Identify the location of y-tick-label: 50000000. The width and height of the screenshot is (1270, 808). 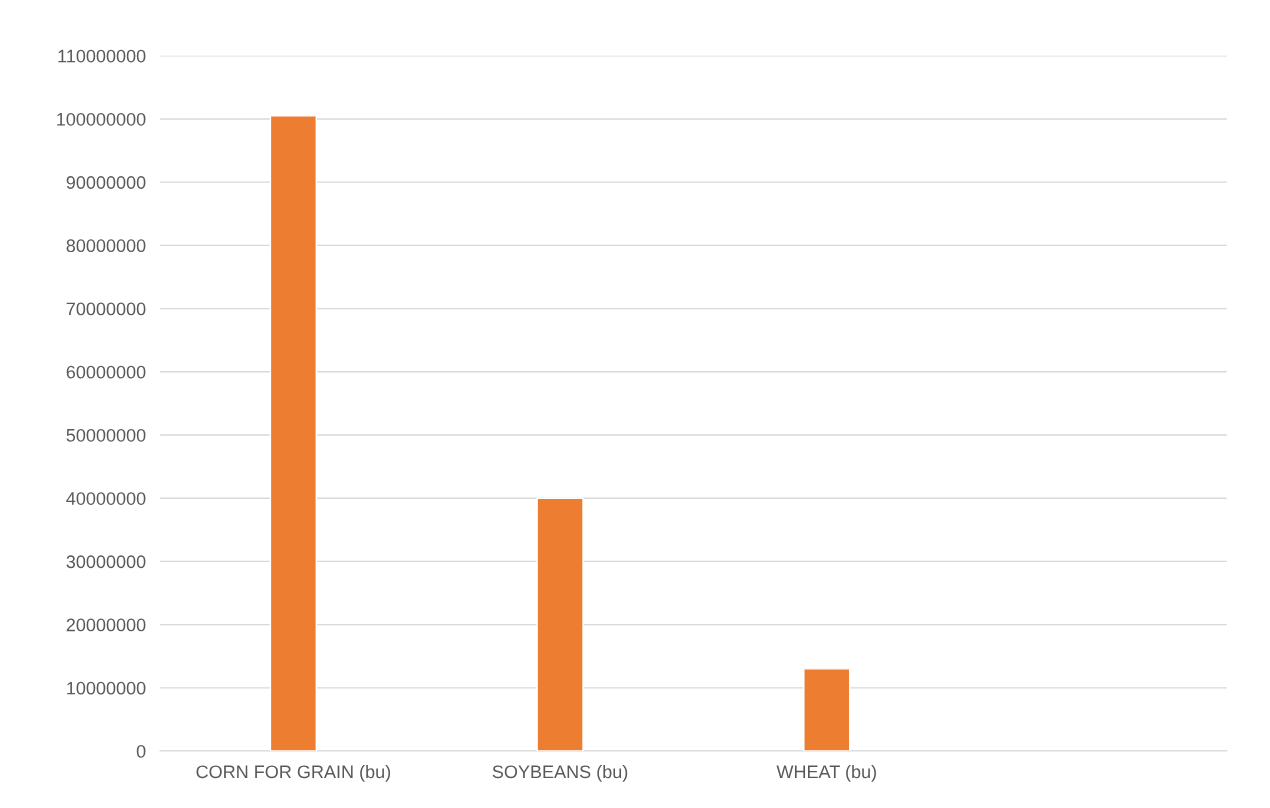
(106, 435).